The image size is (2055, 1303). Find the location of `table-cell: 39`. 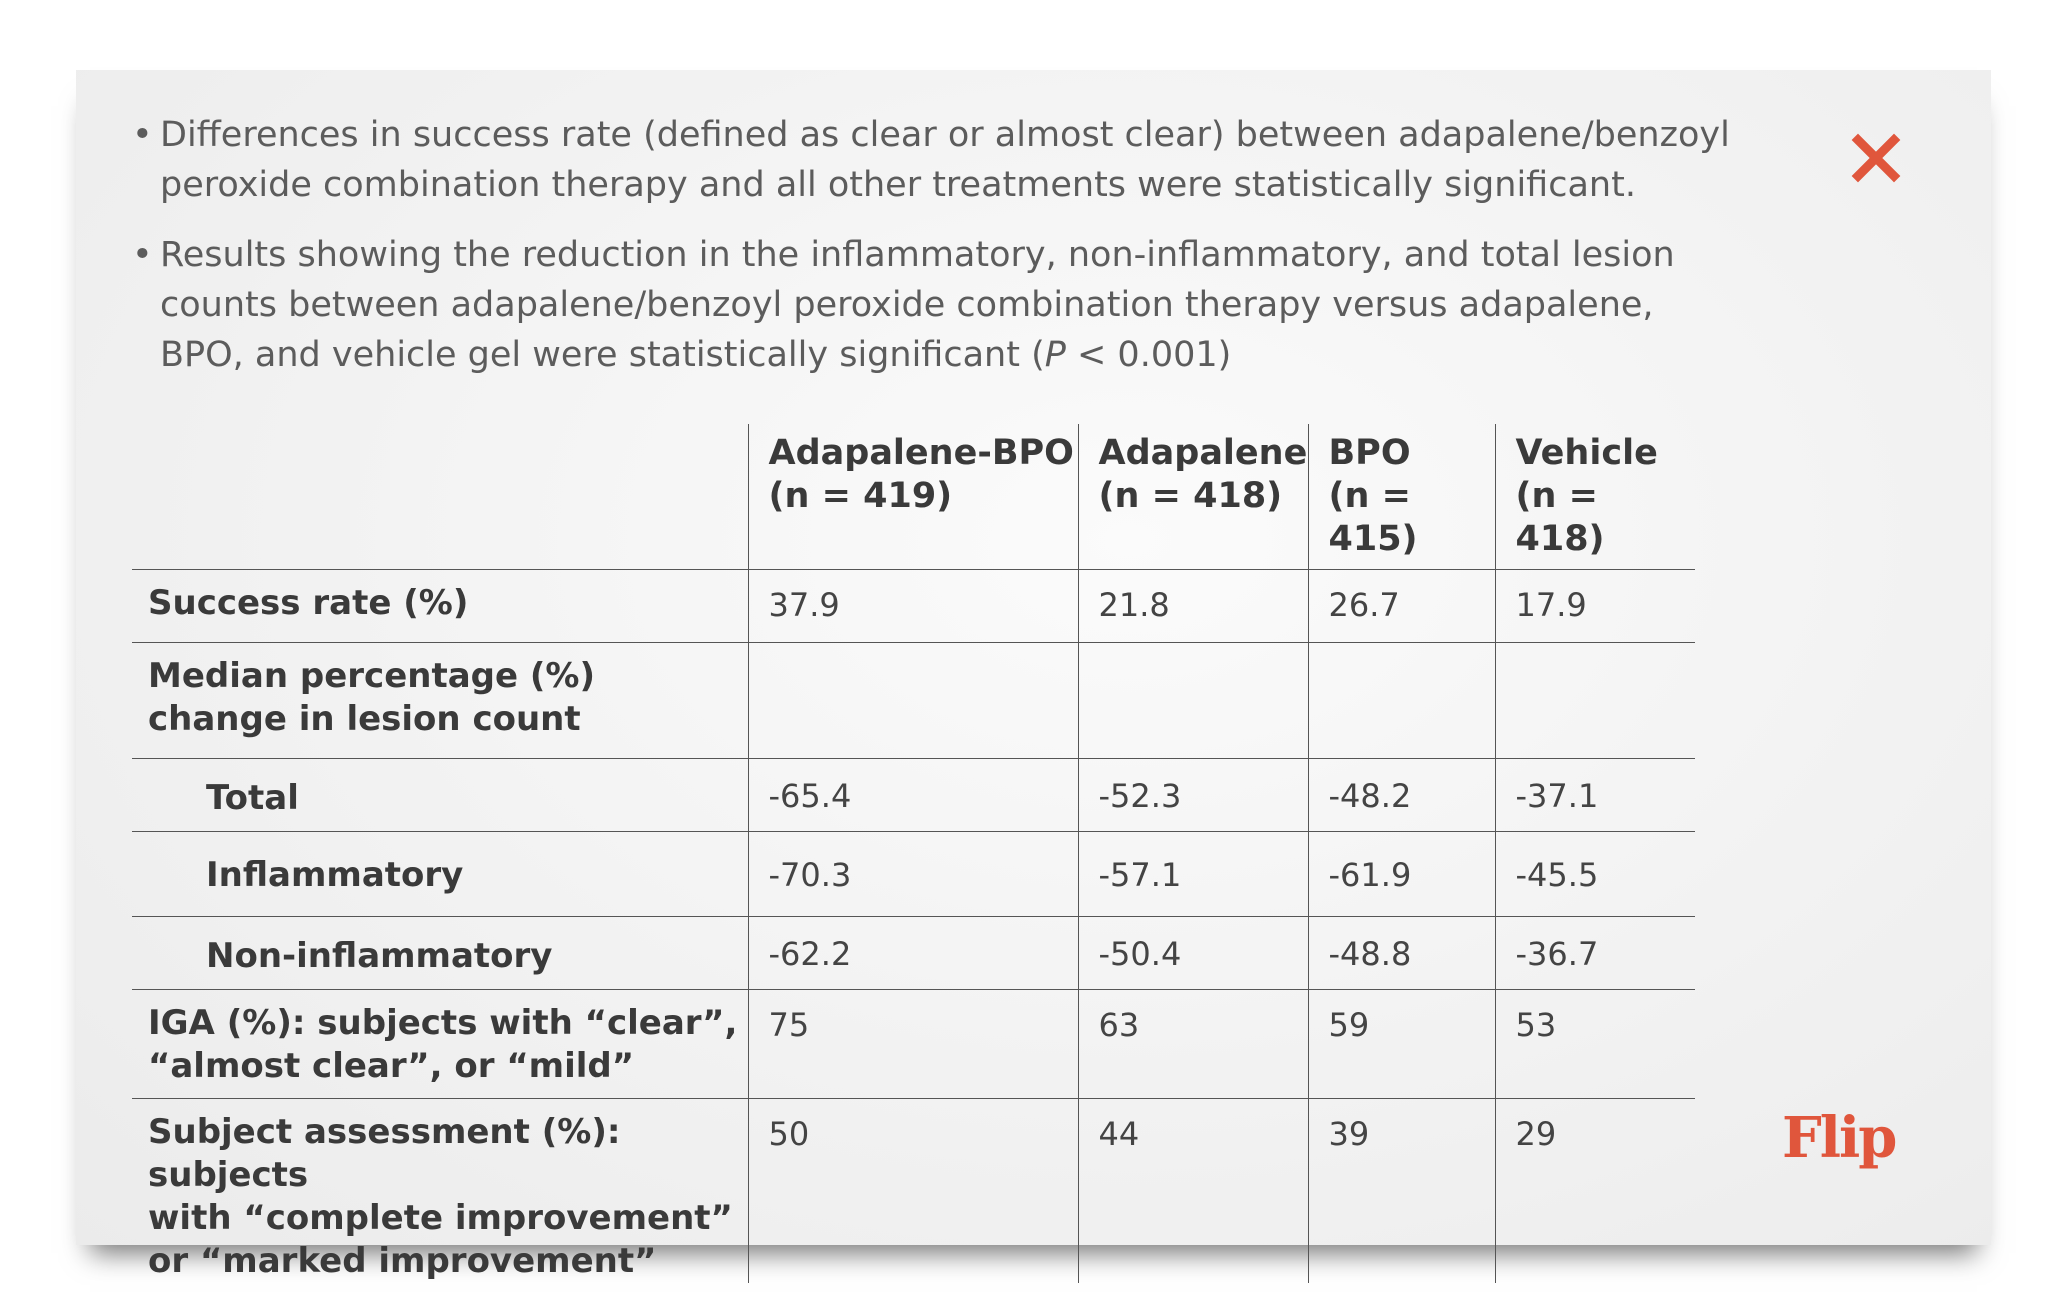

table-cell: 39 is located at coordinates (1401, 1190).